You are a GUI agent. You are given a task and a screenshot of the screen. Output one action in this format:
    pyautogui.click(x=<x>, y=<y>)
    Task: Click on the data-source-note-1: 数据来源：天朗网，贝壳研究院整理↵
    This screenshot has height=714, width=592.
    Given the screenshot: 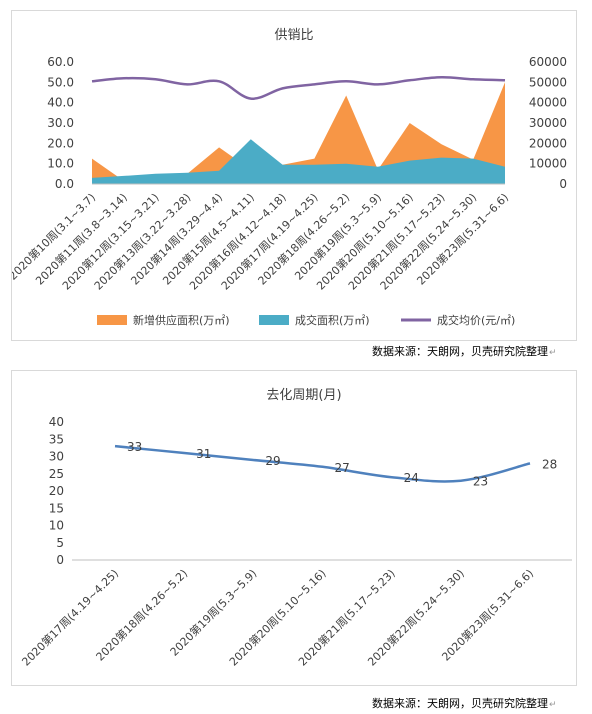 What is the action you would take?
    pyautogui.click(x=464, y=351)
    